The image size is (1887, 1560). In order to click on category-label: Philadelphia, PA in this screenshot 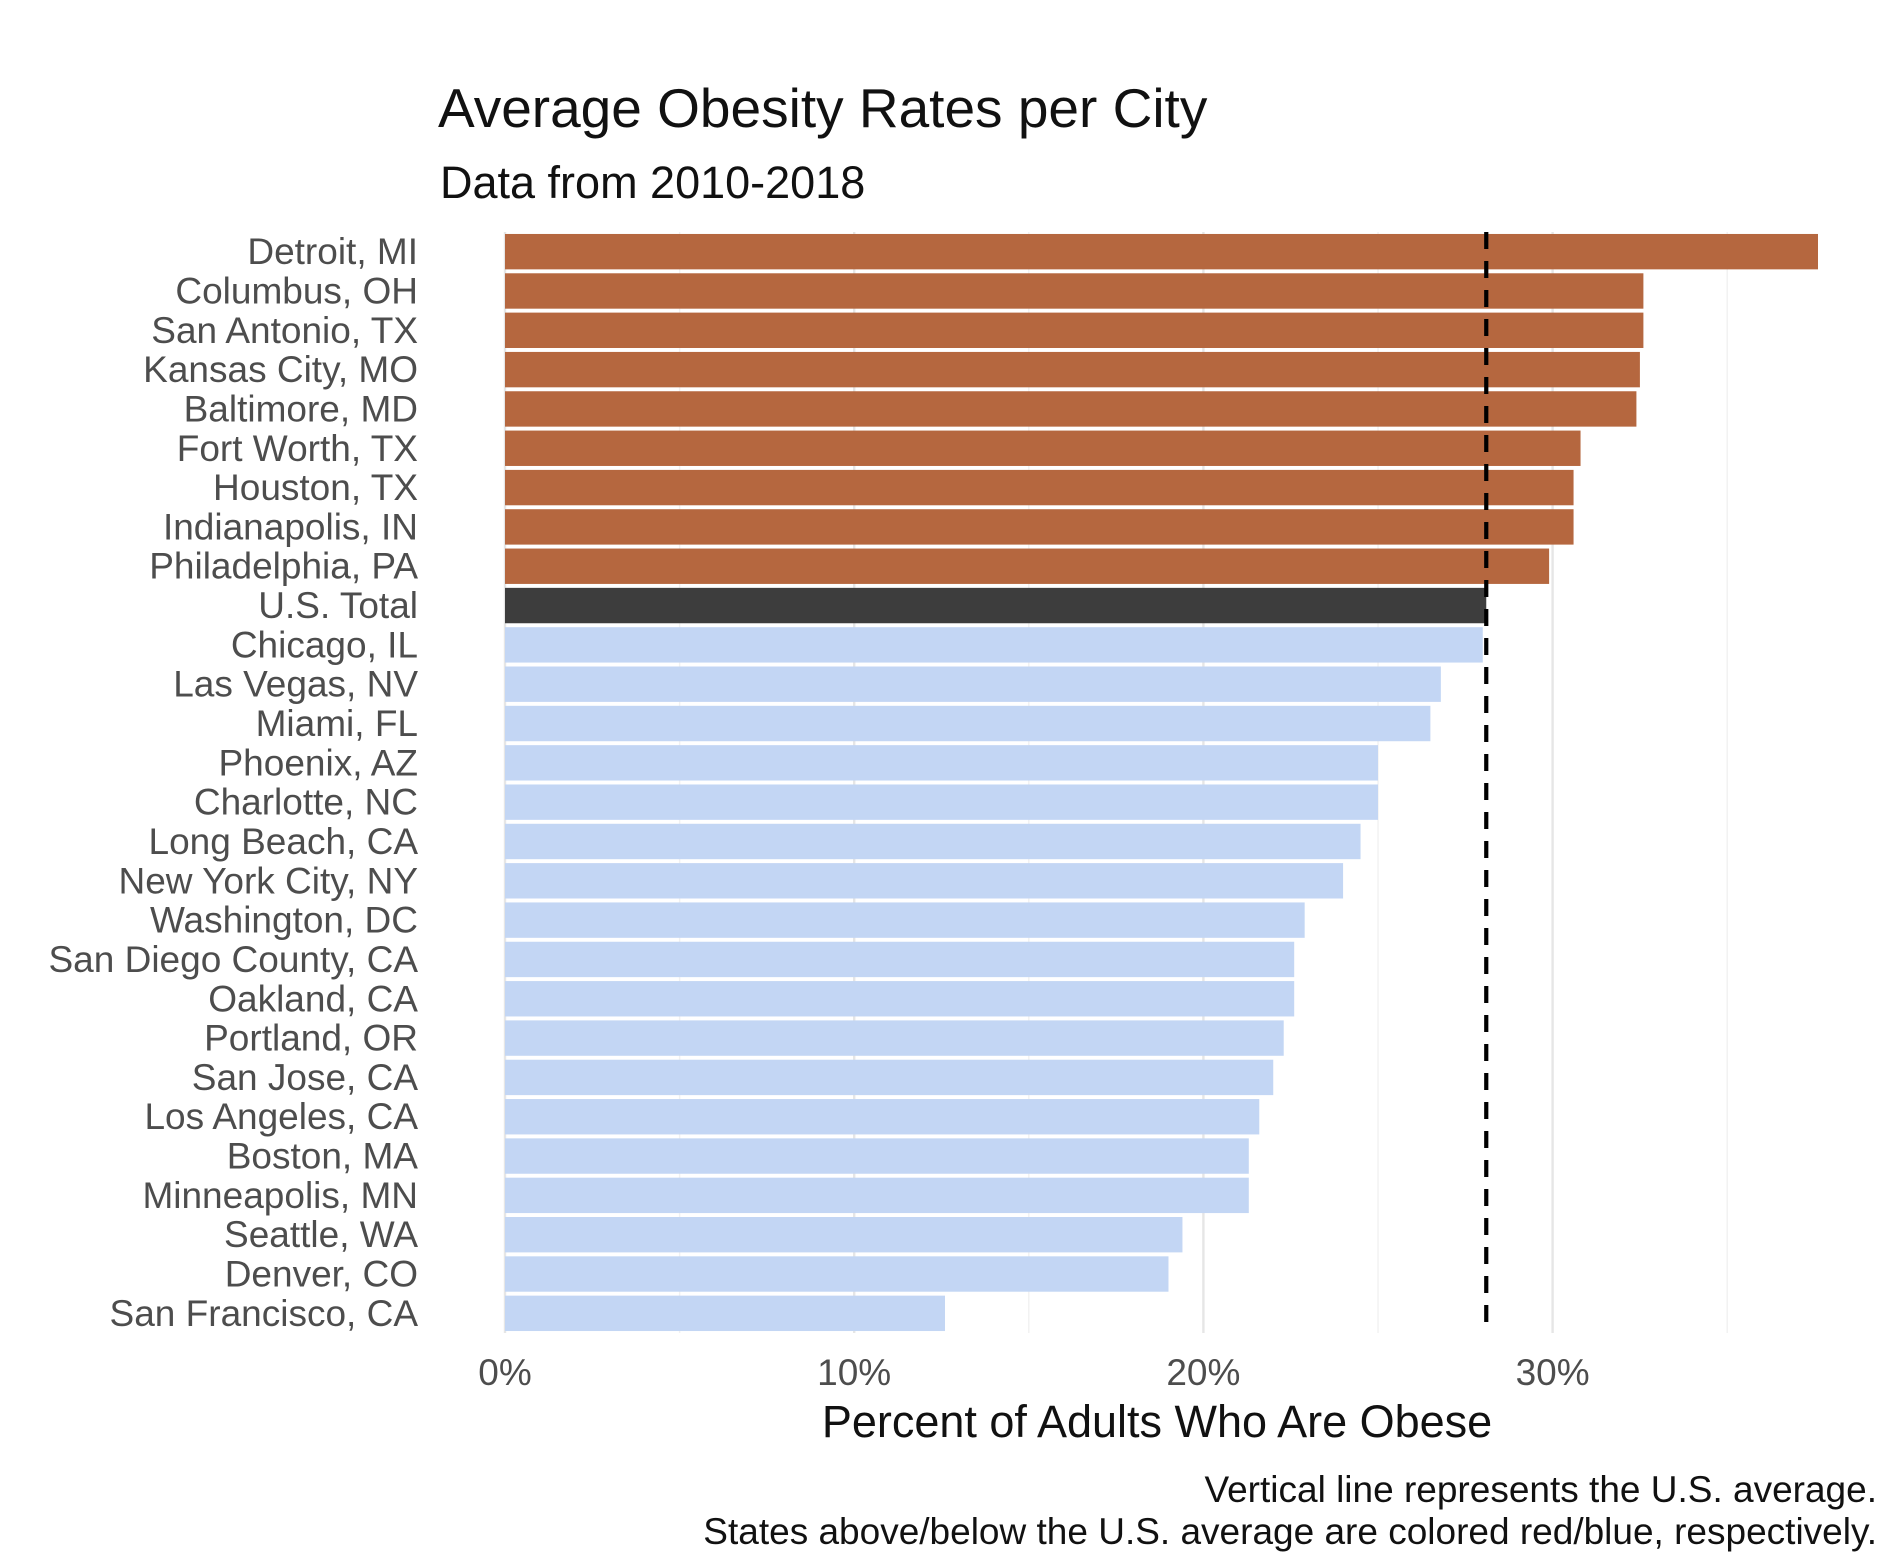, I will do `click(283, 566)`.